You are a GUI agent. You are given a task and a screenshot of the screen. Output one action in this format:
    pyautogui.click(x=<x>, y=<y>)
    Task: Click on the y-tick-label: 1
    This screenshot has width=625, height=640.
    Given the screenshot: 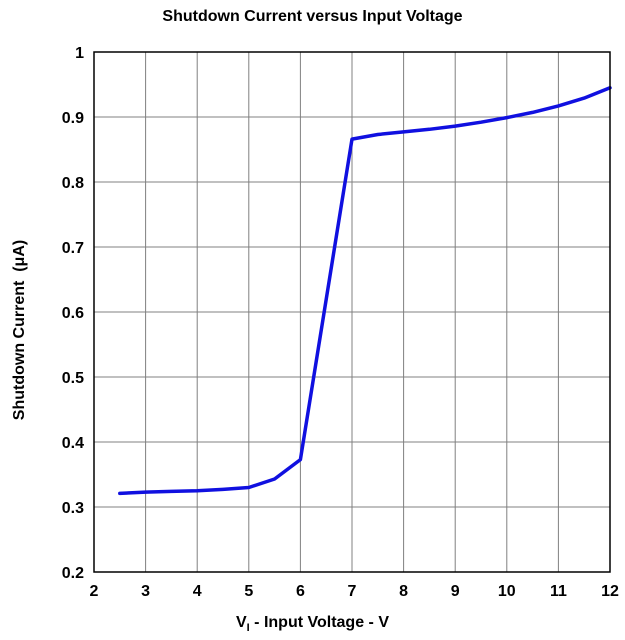 What is the action you would take?
    pyautogui.click(x=79, y=53)
    